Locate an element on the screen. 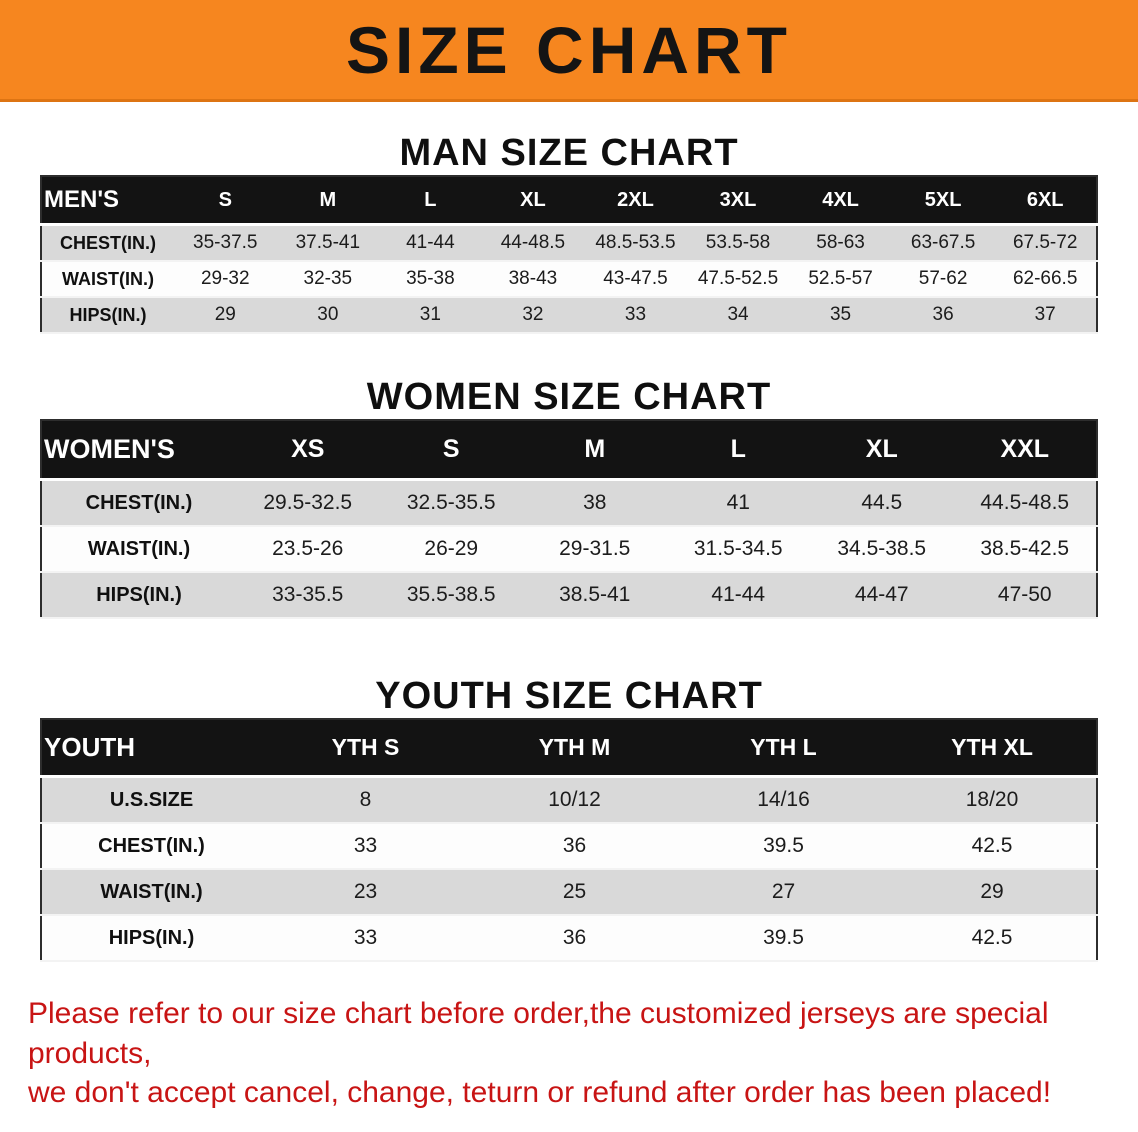 This screenshot has height=1132, width=1138. section-heading-men: MAN SIZE CHART is located at coordinates (569, 153).